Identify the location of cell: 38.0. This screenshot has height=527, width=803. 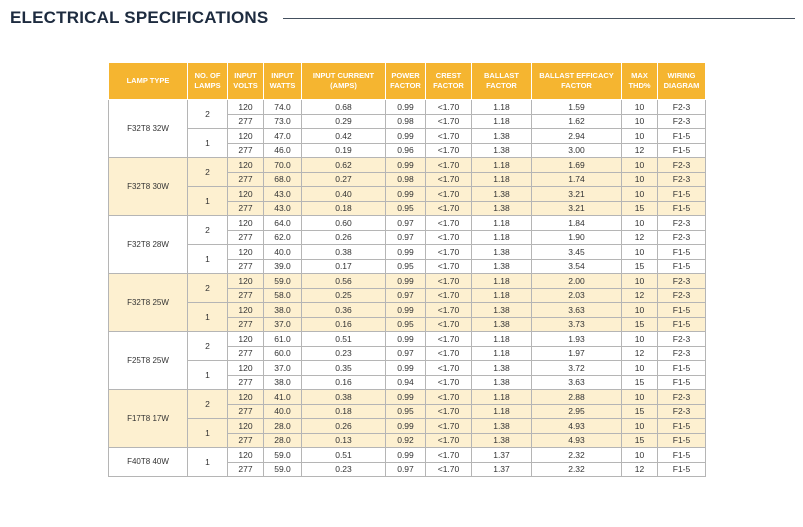
(282, 310).